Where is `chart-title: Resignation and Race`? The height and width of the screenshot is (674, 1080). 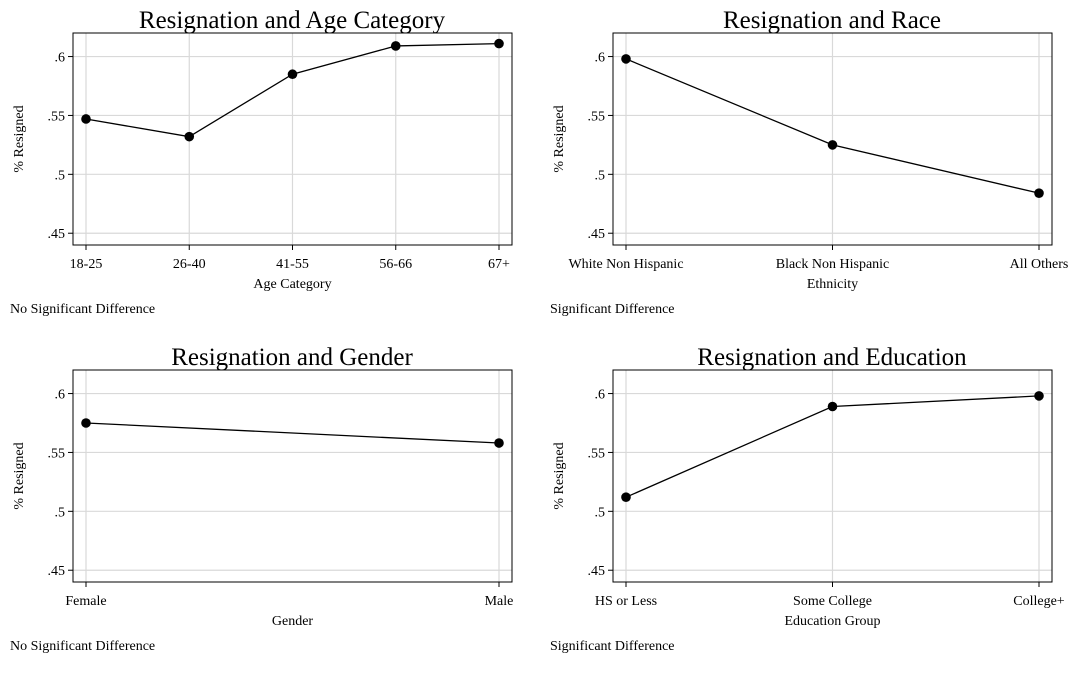 chart-title: Resignation and Race is located at coordinates (832, 20).